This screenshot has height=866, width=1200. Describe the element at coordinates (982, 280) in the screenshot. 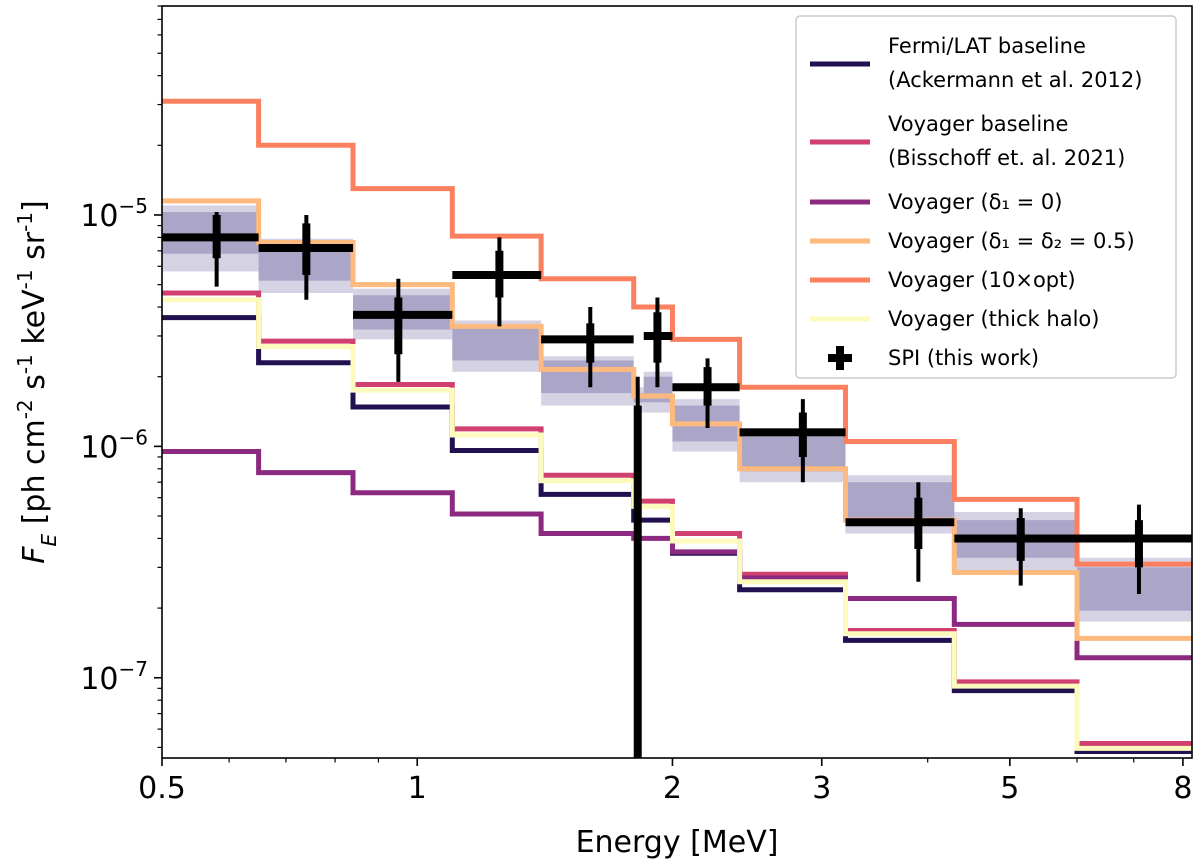

I see `legend-label-4: Voyager (10×opt)` at that location.